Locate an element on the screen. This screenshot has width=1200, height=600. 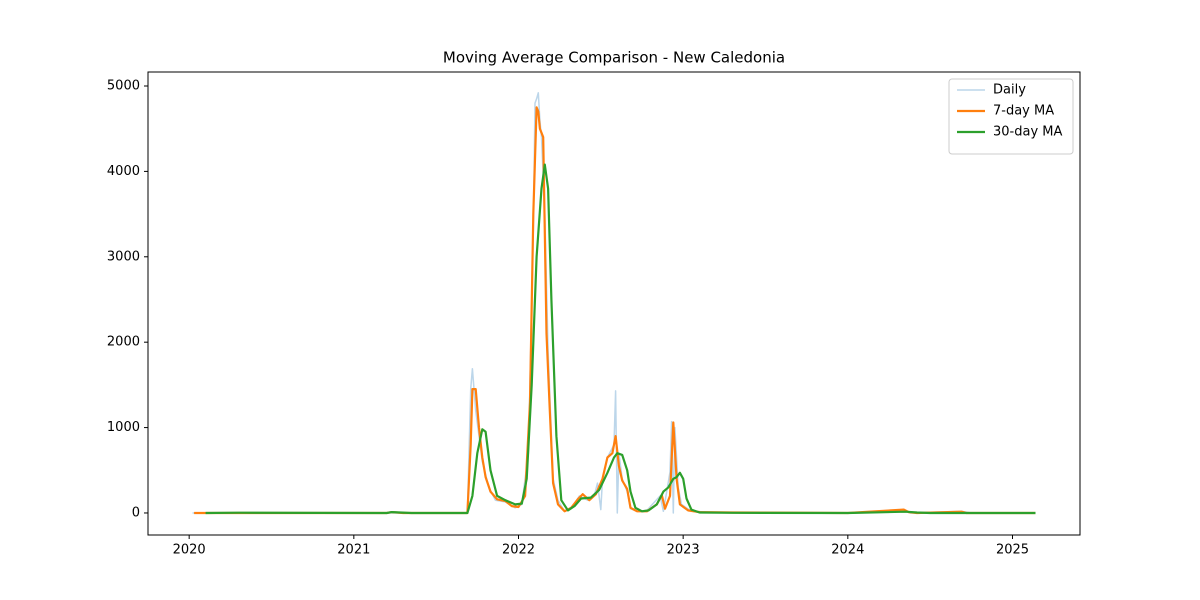
y-tick-label: 1000 is located at coordinates (123, 427).